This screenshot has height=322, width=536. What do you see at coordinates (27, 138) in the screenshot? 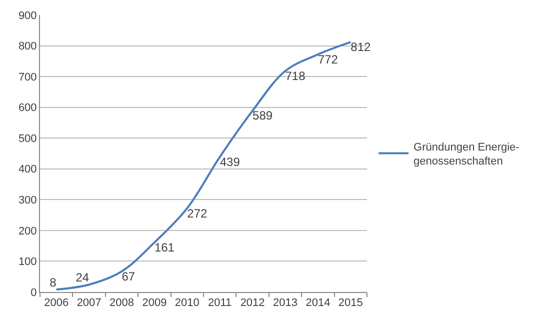
I see `y-tick-label: 500` at bounding box center [27, 138].